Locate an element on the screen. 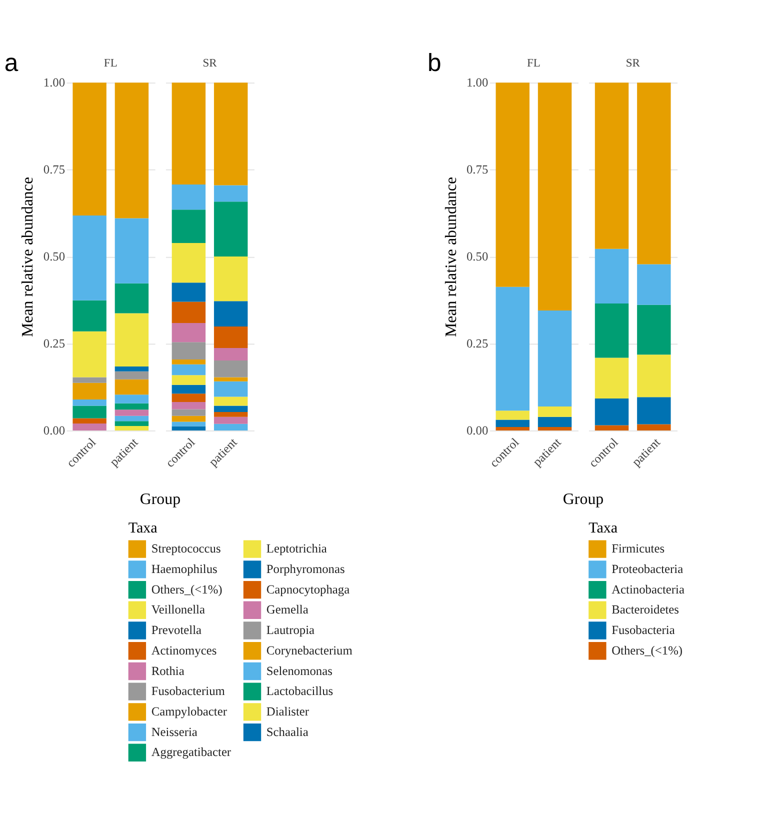  legend-label: Selenomonas is located at coordinates (299, 671).